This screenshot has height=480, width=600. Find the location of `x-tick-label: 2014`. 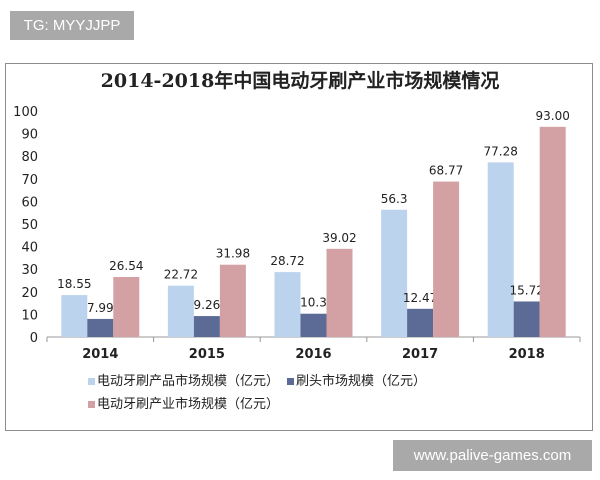

x-tick-label: 2014 is located at coordinates (100, 354).